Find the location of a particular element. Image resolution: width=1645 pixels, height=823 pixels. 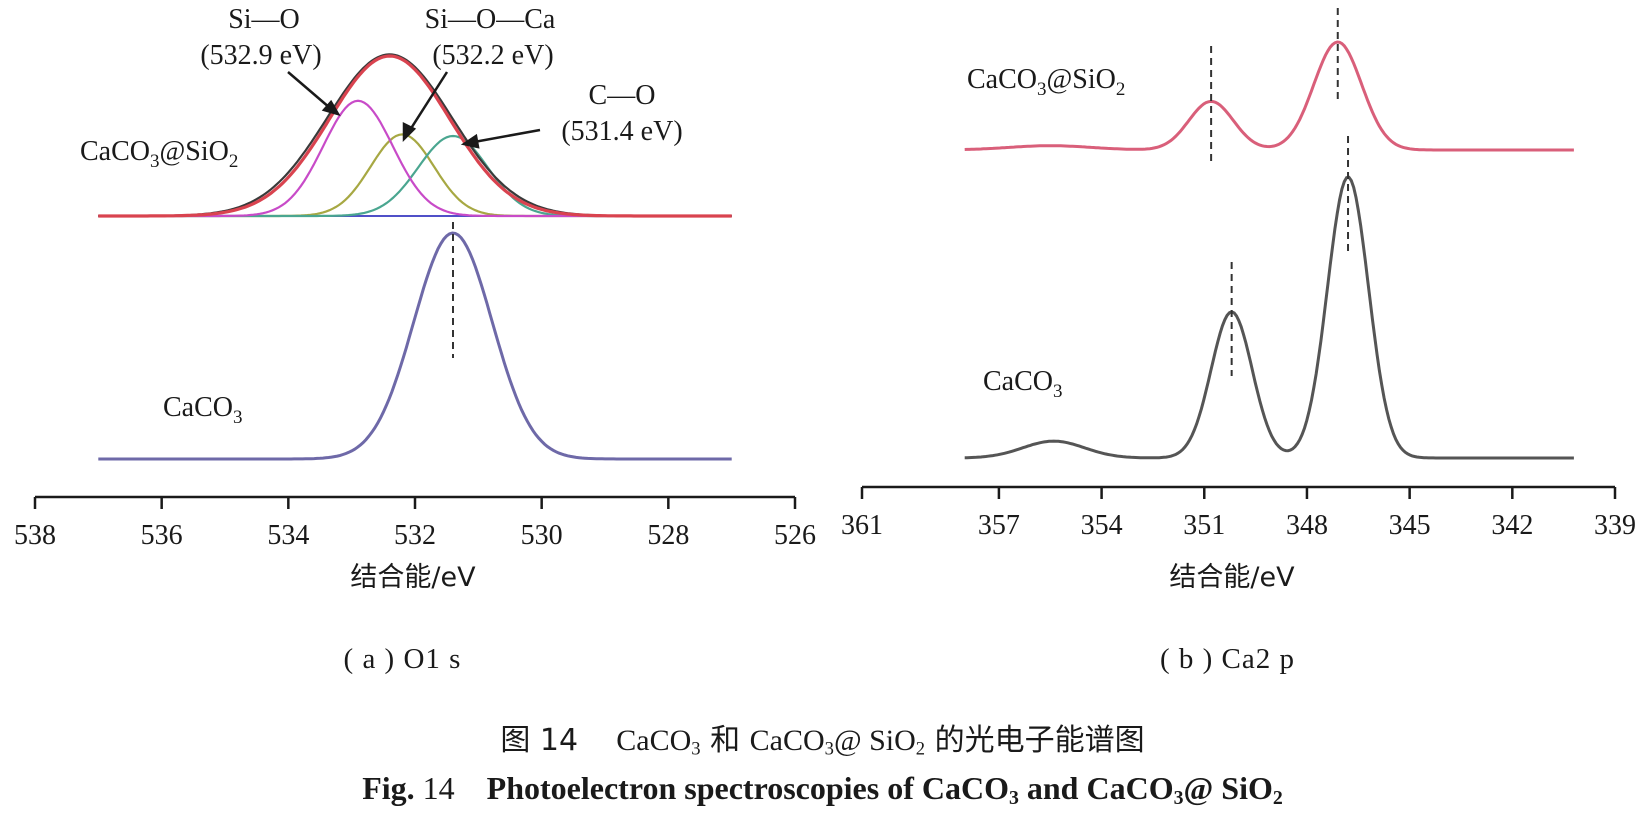

annotation-c-o-arrow is located at coordinates (507, 136).